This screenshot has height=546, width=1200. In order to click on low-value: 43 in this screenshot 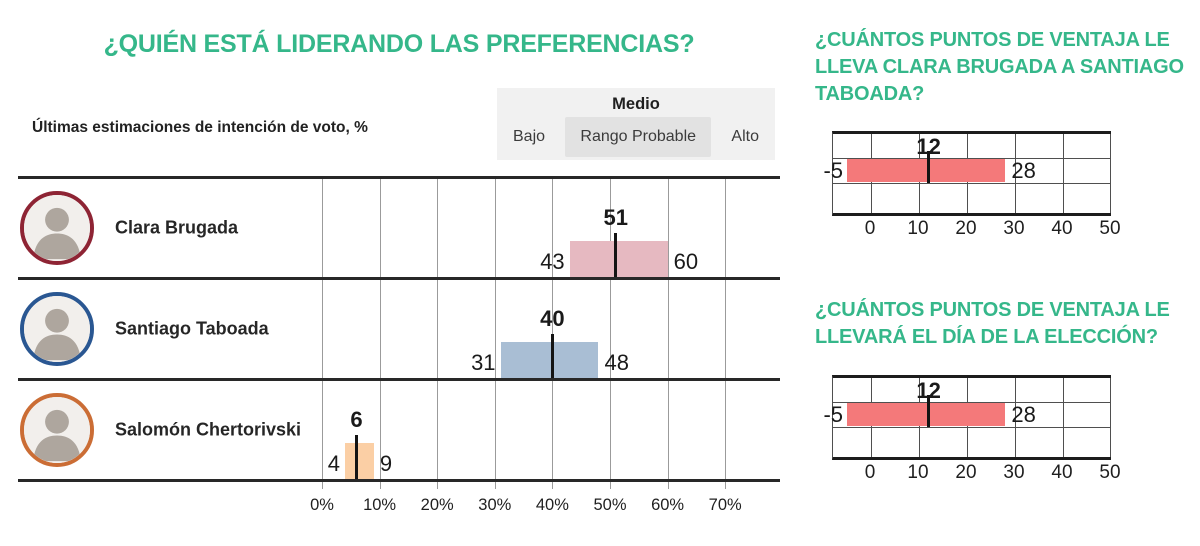, I will do `click(552, 261)`.